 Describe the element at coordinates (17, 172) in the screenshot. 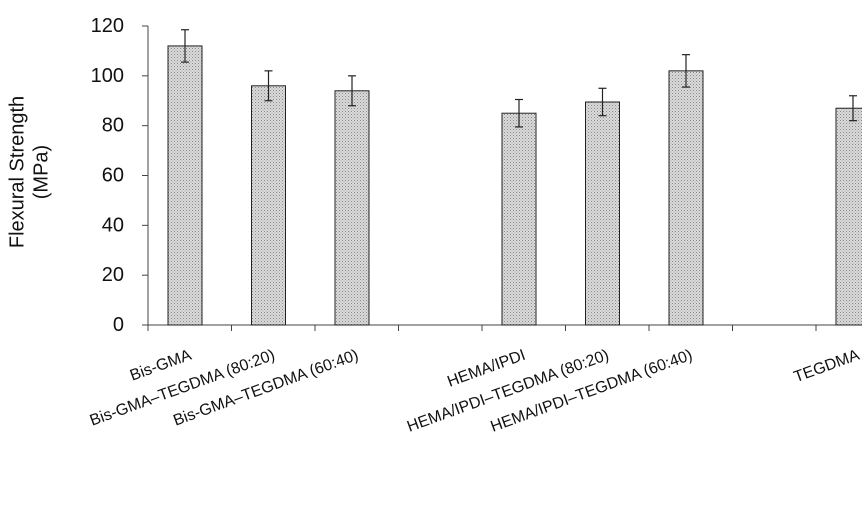

I see `y-axis-label-line: Flexural Strength` at that location.